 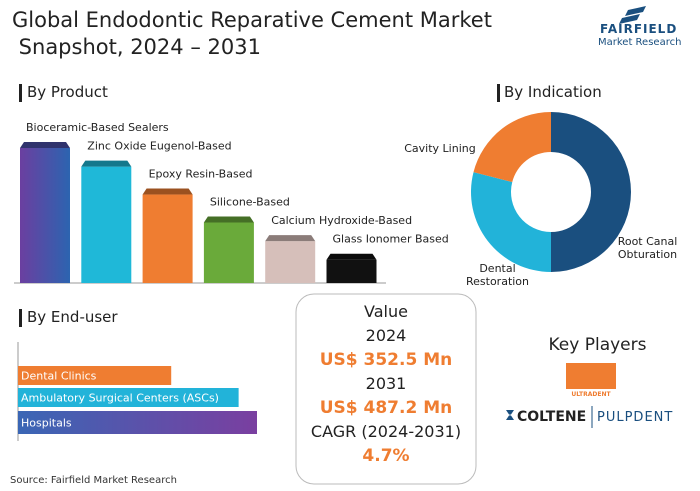 What do you see at coordinates (201, 174) in the screenshot?
I see `bar-label: Epoxy Resin-Based` at bounding box center [201, 174].